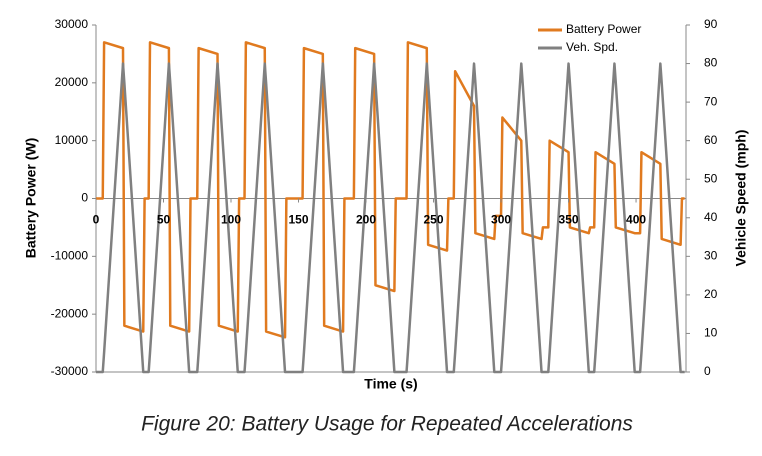  I want to click on x-tick-label: 100, so click(231, 220).